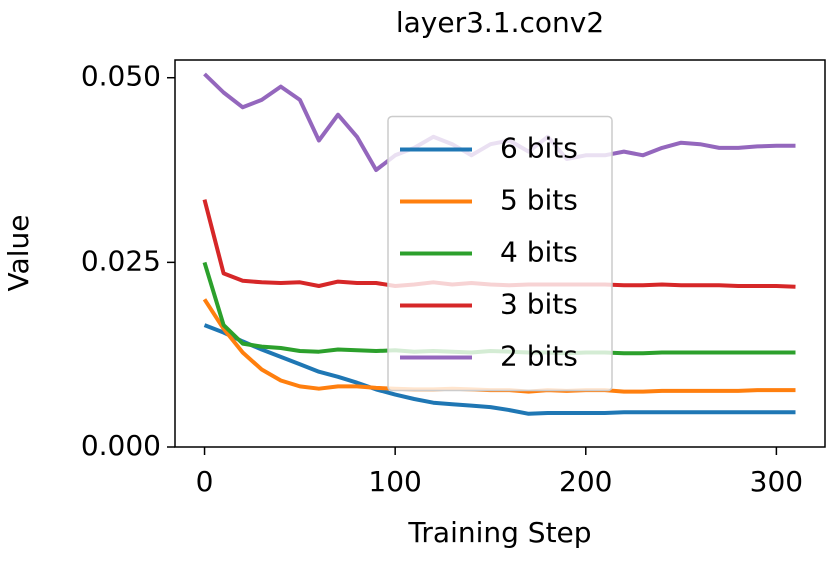  I want to click on legend-box, so click(500, 253).